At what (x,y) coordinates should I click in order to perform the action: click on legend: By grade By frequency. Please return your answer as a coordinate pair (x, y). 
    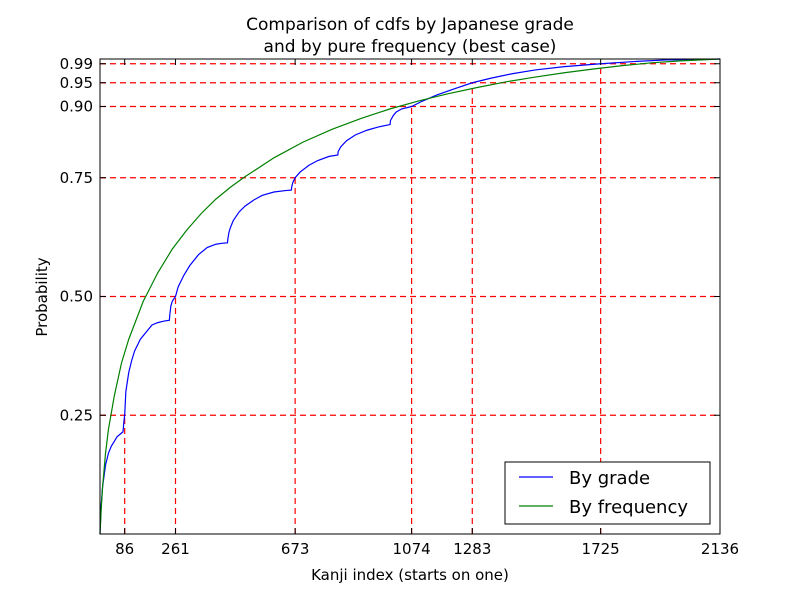
    Looking at the image, I should click on (607, 493).